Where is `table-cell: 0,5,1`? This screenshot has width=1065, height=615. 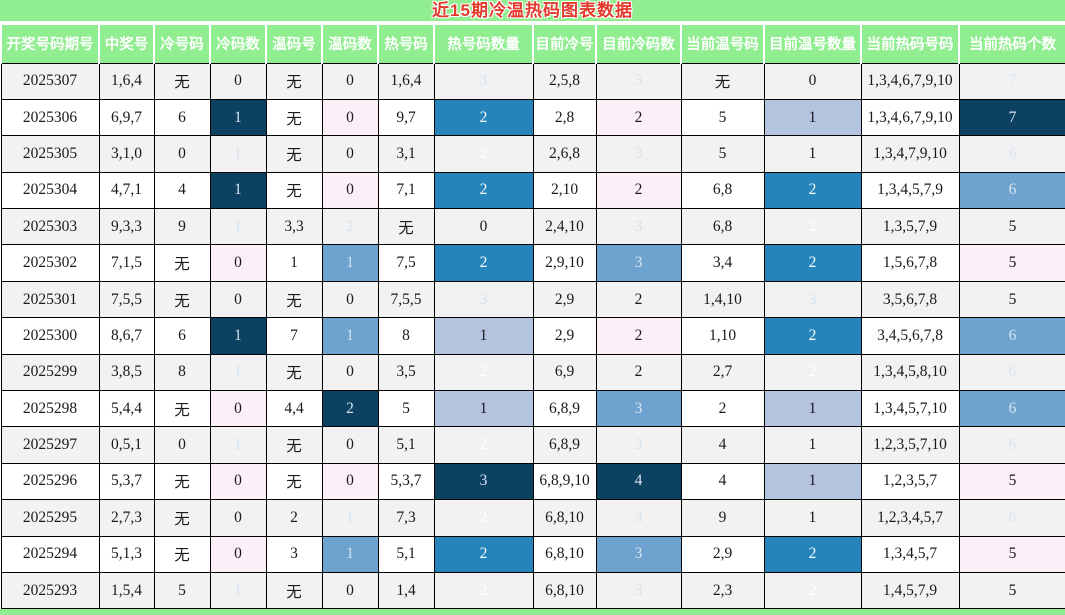
table-cell: 0,5,1 is located at coordinates (126, 445).